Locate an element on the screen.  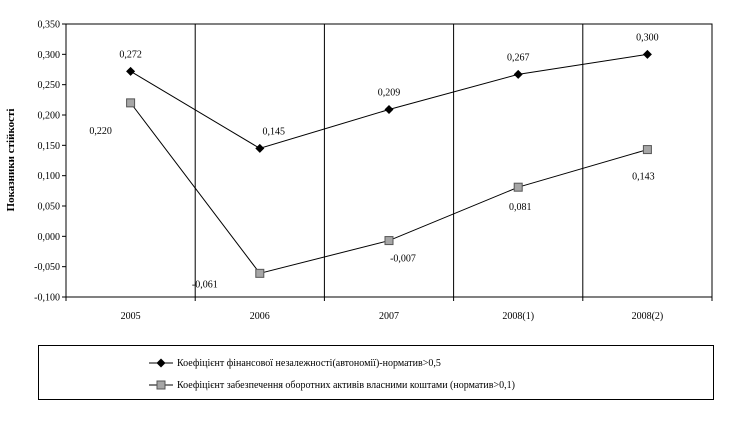
y-tick-label: 0,100 is located at coordinates (49, 176).